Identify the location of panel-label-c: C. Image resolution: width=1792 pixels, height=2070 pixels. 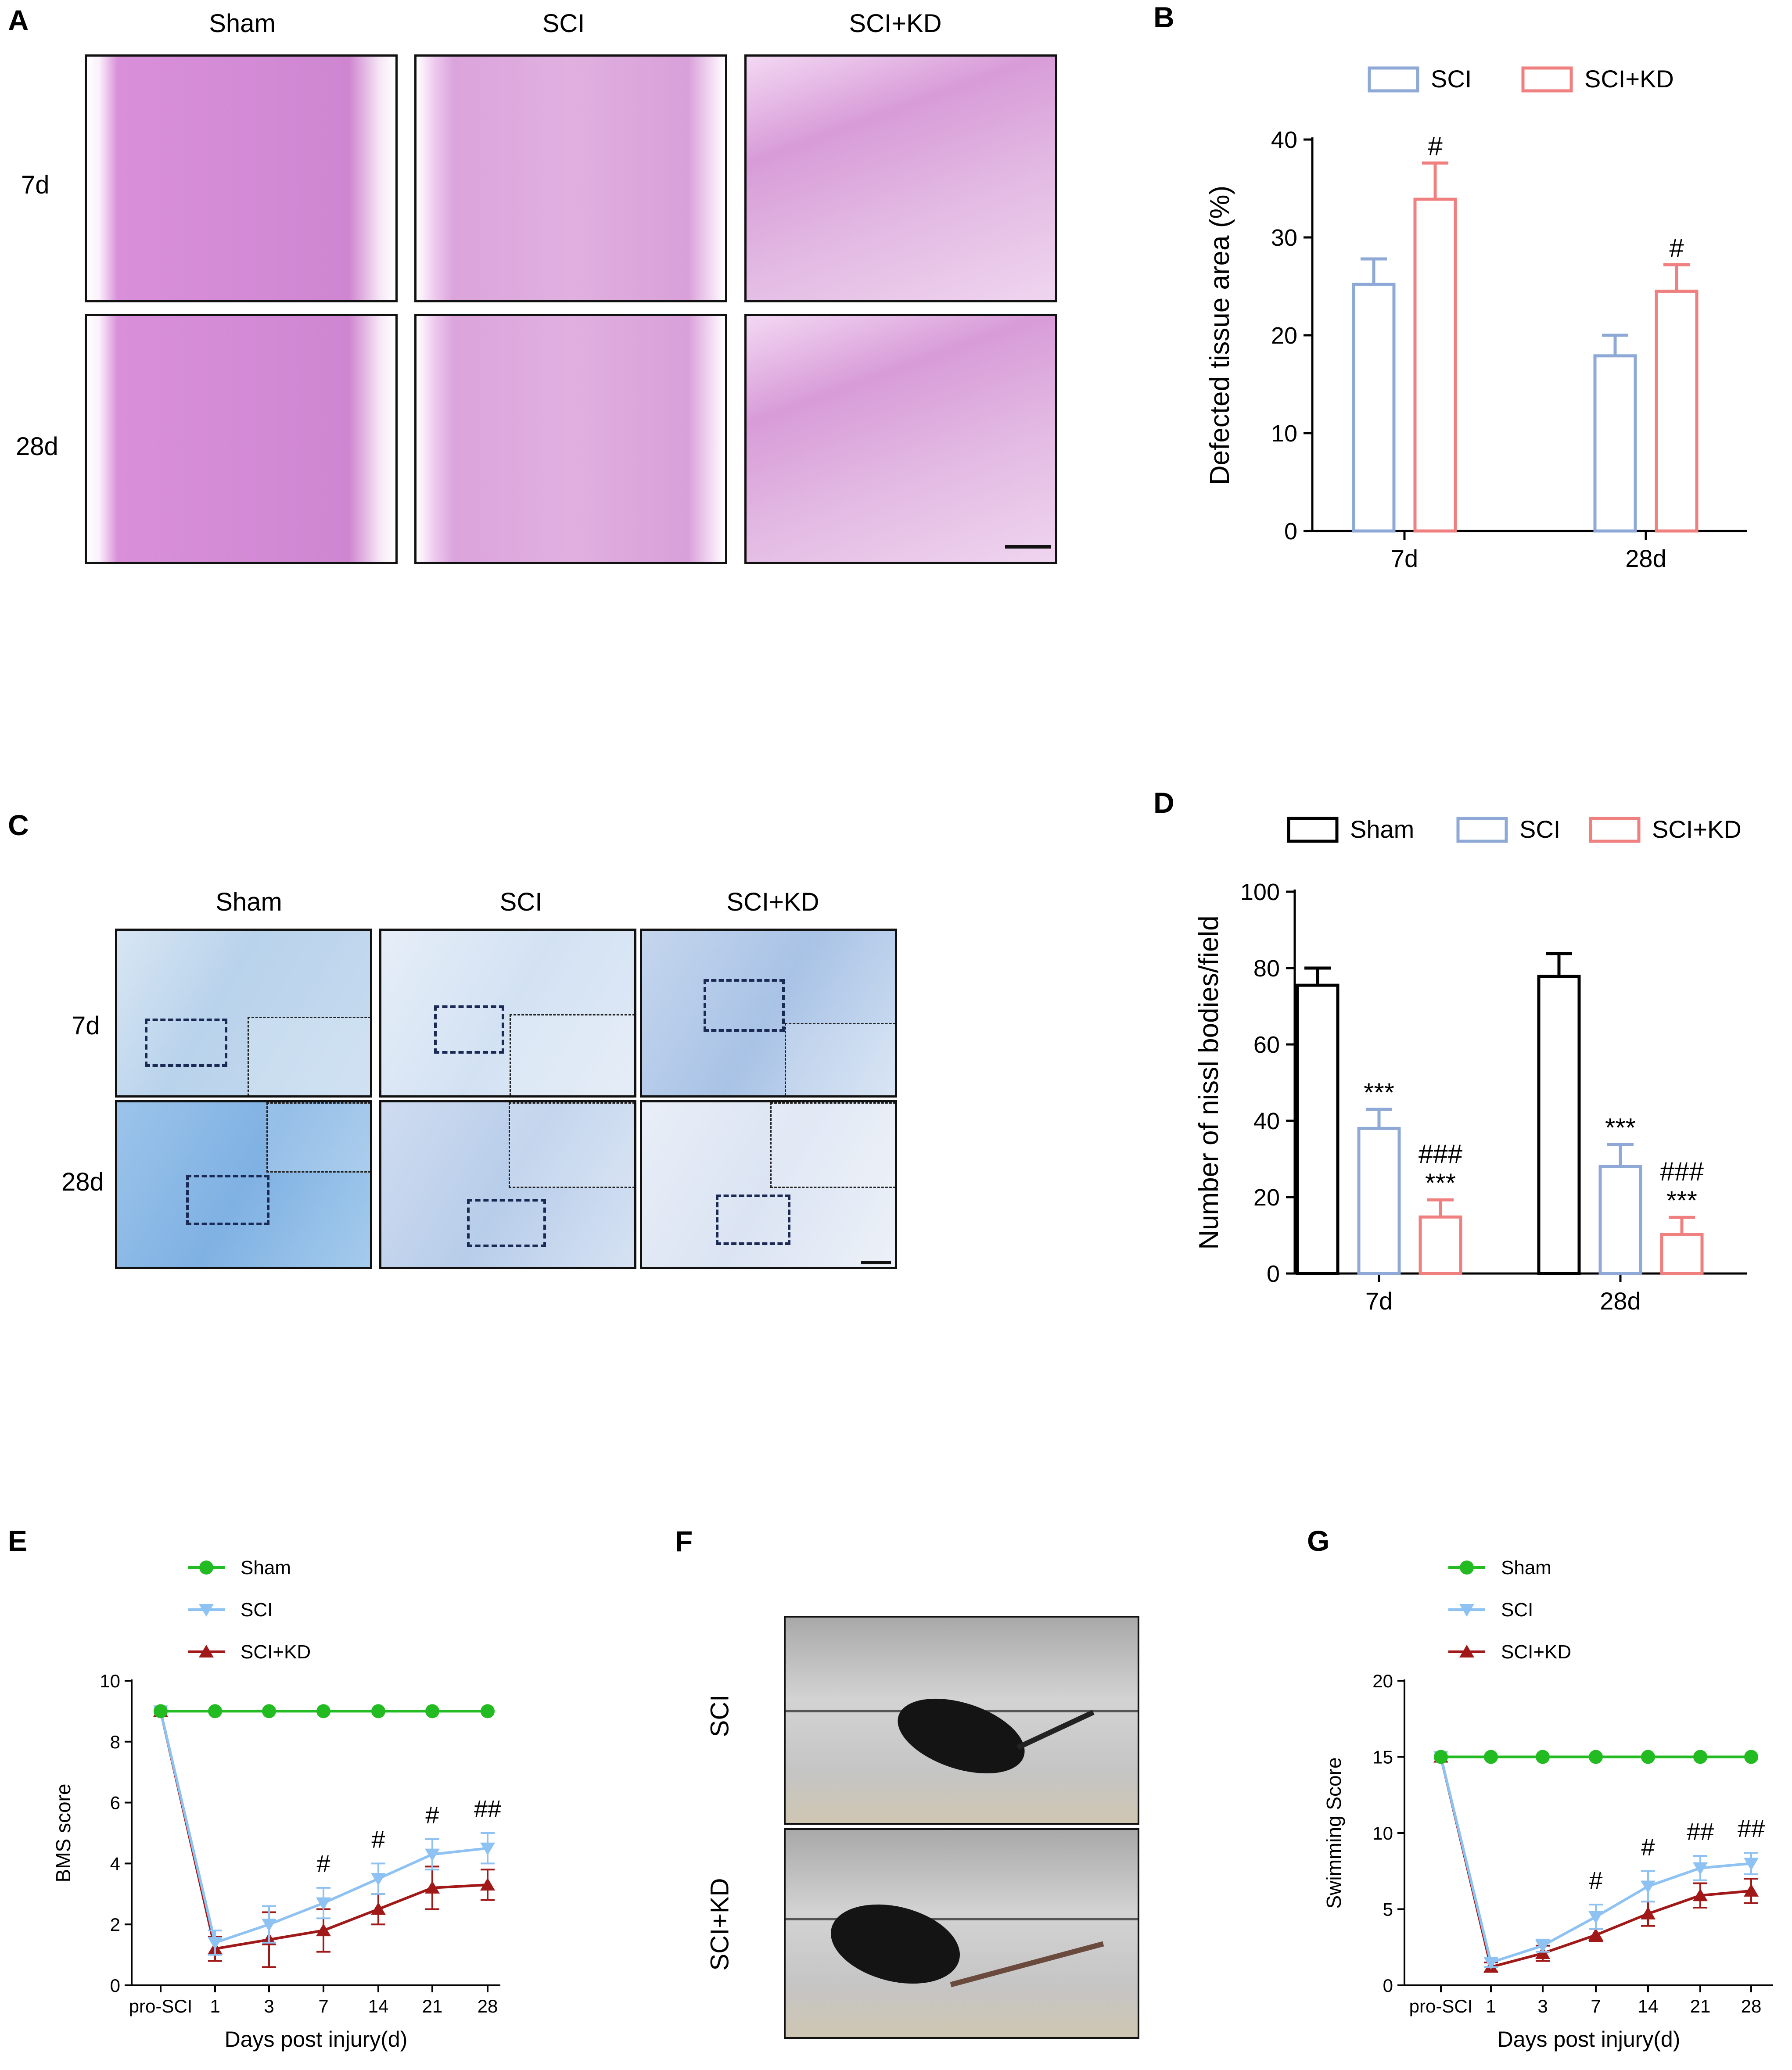
(18, 825).